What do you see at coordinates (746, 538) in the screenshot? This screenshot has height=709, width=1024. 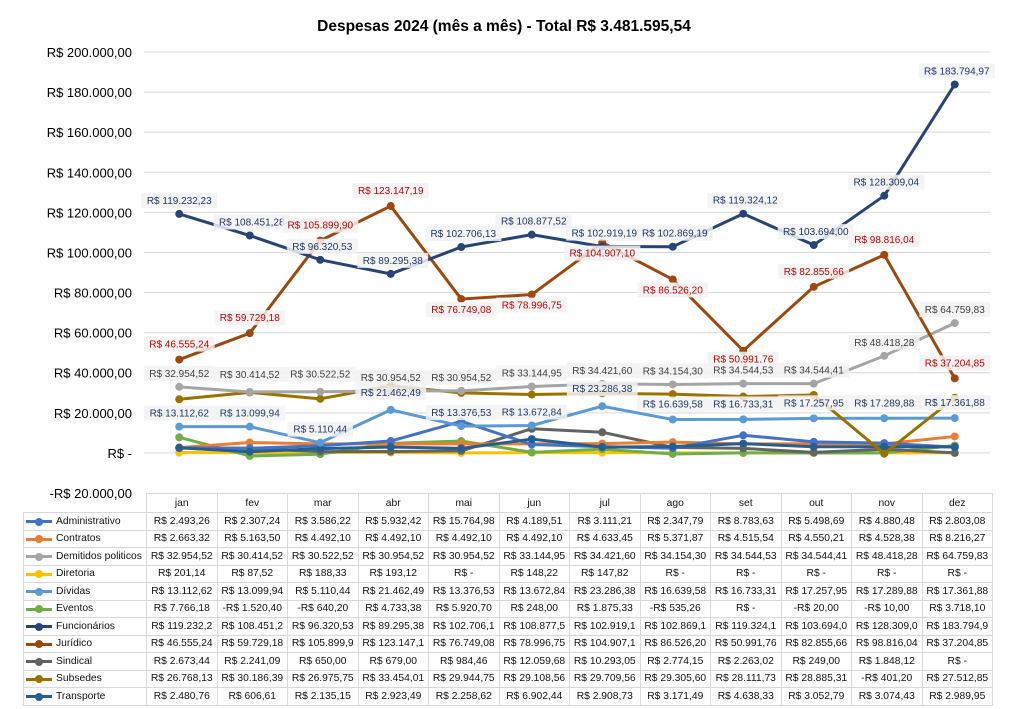 I see `table-cell: R$ 4.515,54` at bounding box center [746, 538].